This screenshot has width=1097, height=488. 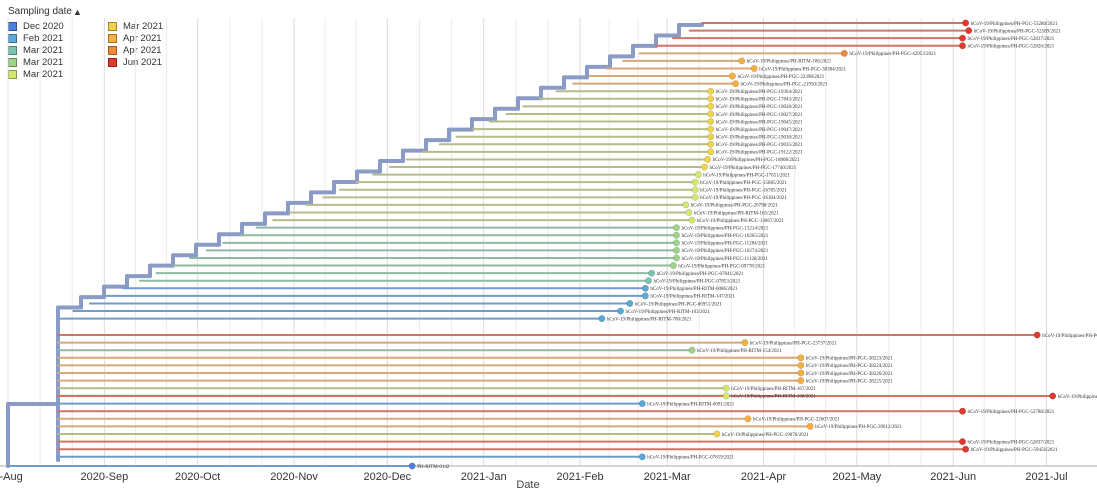 What do you see at coordinates (690, 458) in the screenshot?
I see `tip-label: hCoV-19/Philippines/PH-PGC-07659/2021` at bounding box center [690, 458].